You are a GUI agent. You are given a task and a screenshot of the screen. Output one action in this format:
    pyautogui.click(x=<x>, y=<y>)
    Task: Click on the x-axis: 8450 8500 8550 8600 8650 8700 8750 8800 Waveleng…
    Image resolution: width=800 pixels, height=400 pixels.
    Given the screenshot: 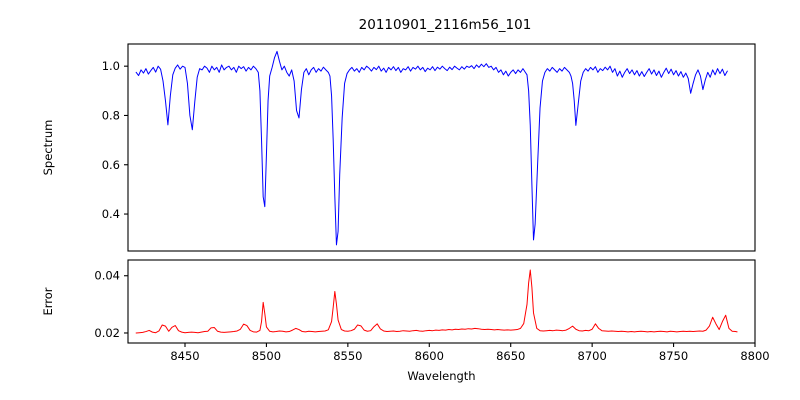 What is the action you would take?
    pyautogui.click(x=469, y=366)
    